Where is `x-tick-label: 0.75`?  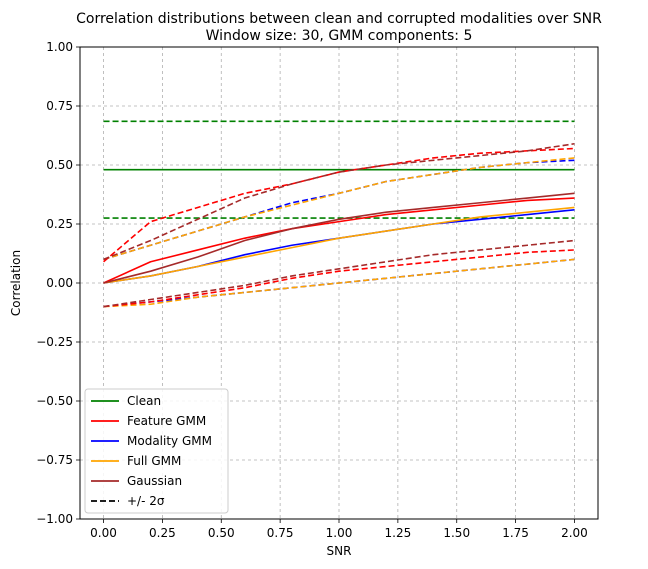 x-tick-label: 0.75 is located at coordinates (280, 533).